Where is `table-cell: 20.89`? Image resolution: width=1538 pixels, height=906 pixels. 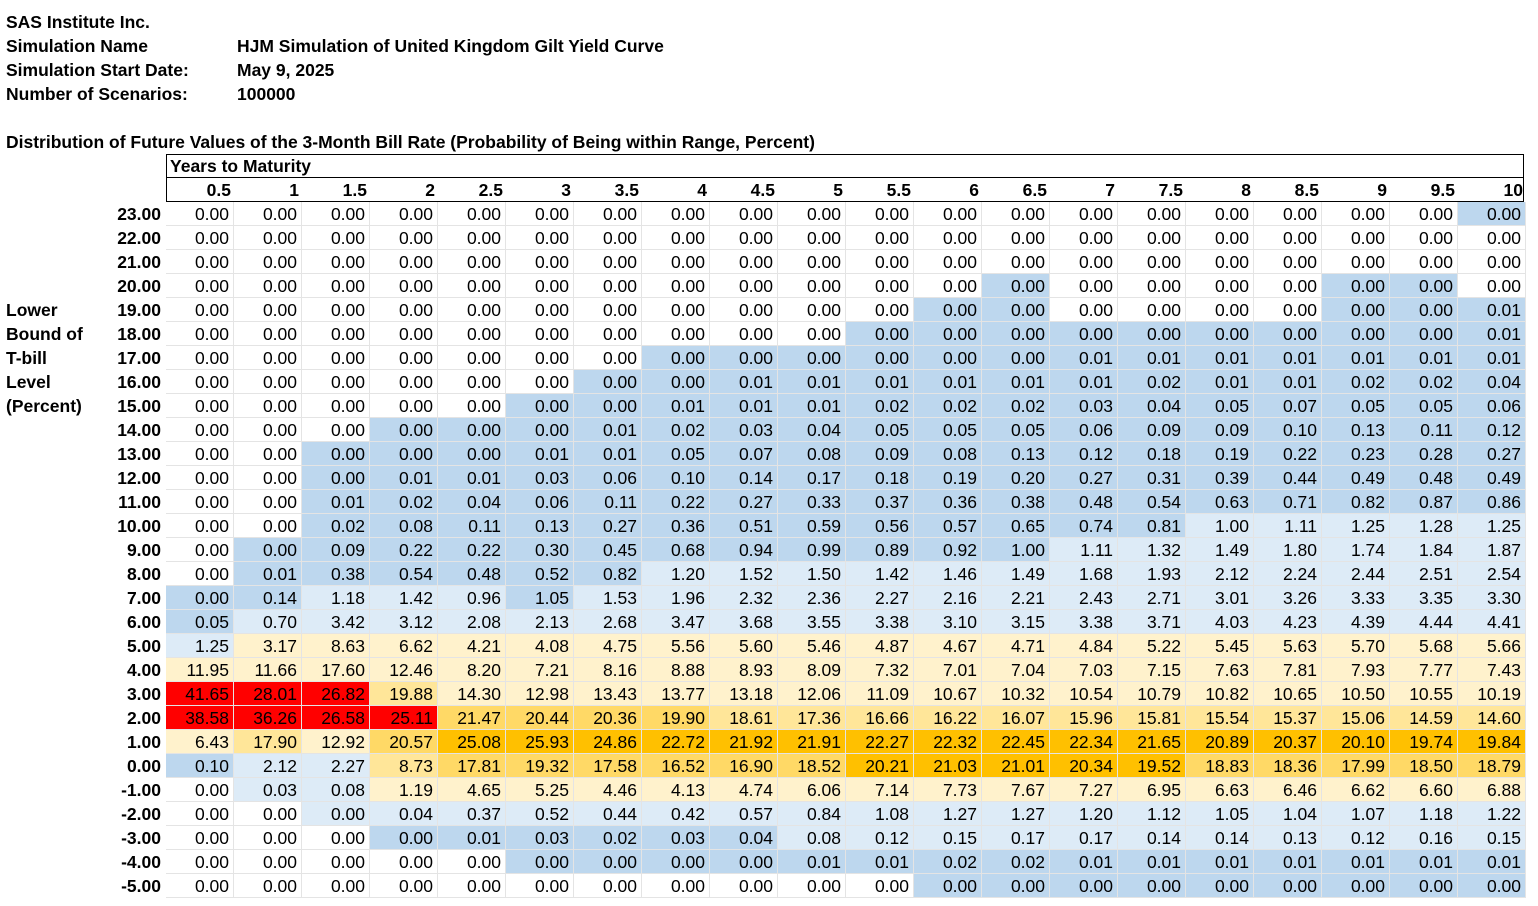 table-cell: 20.89 is located at coordinates (1220, 742).